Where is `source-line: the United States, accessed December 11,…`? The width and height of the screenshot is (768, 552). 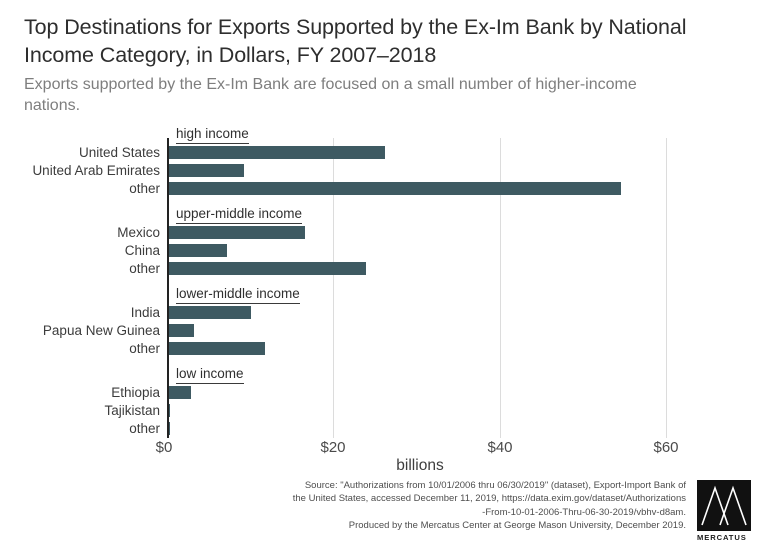
source-line: the United States, accessed December 11,… is located at coordinates (489, 499).